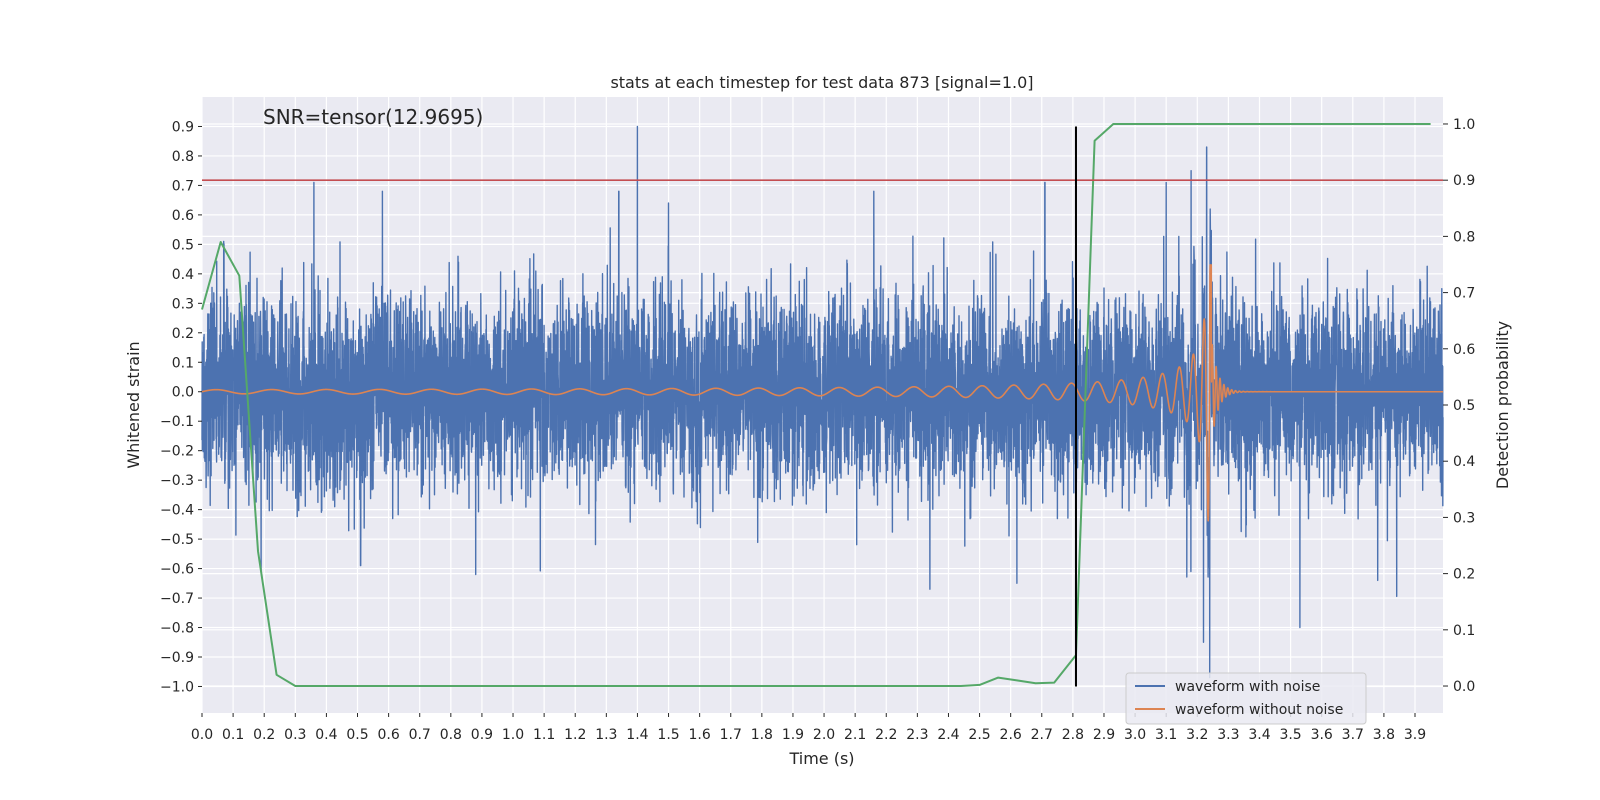  What do you see at coordinates (821, 758) in the screenshot?
I see `x-axis-label: Time (s)` at bounding box center [821, 758].